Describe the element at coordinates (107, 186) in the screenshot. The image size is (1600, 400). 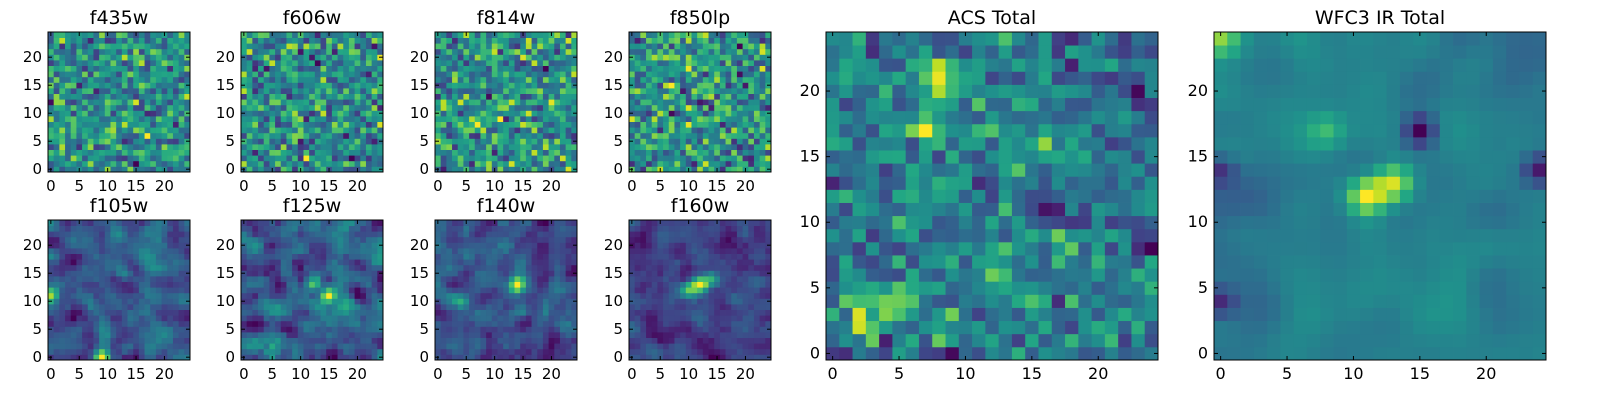
I see `x-tick-label: 10` at that location.